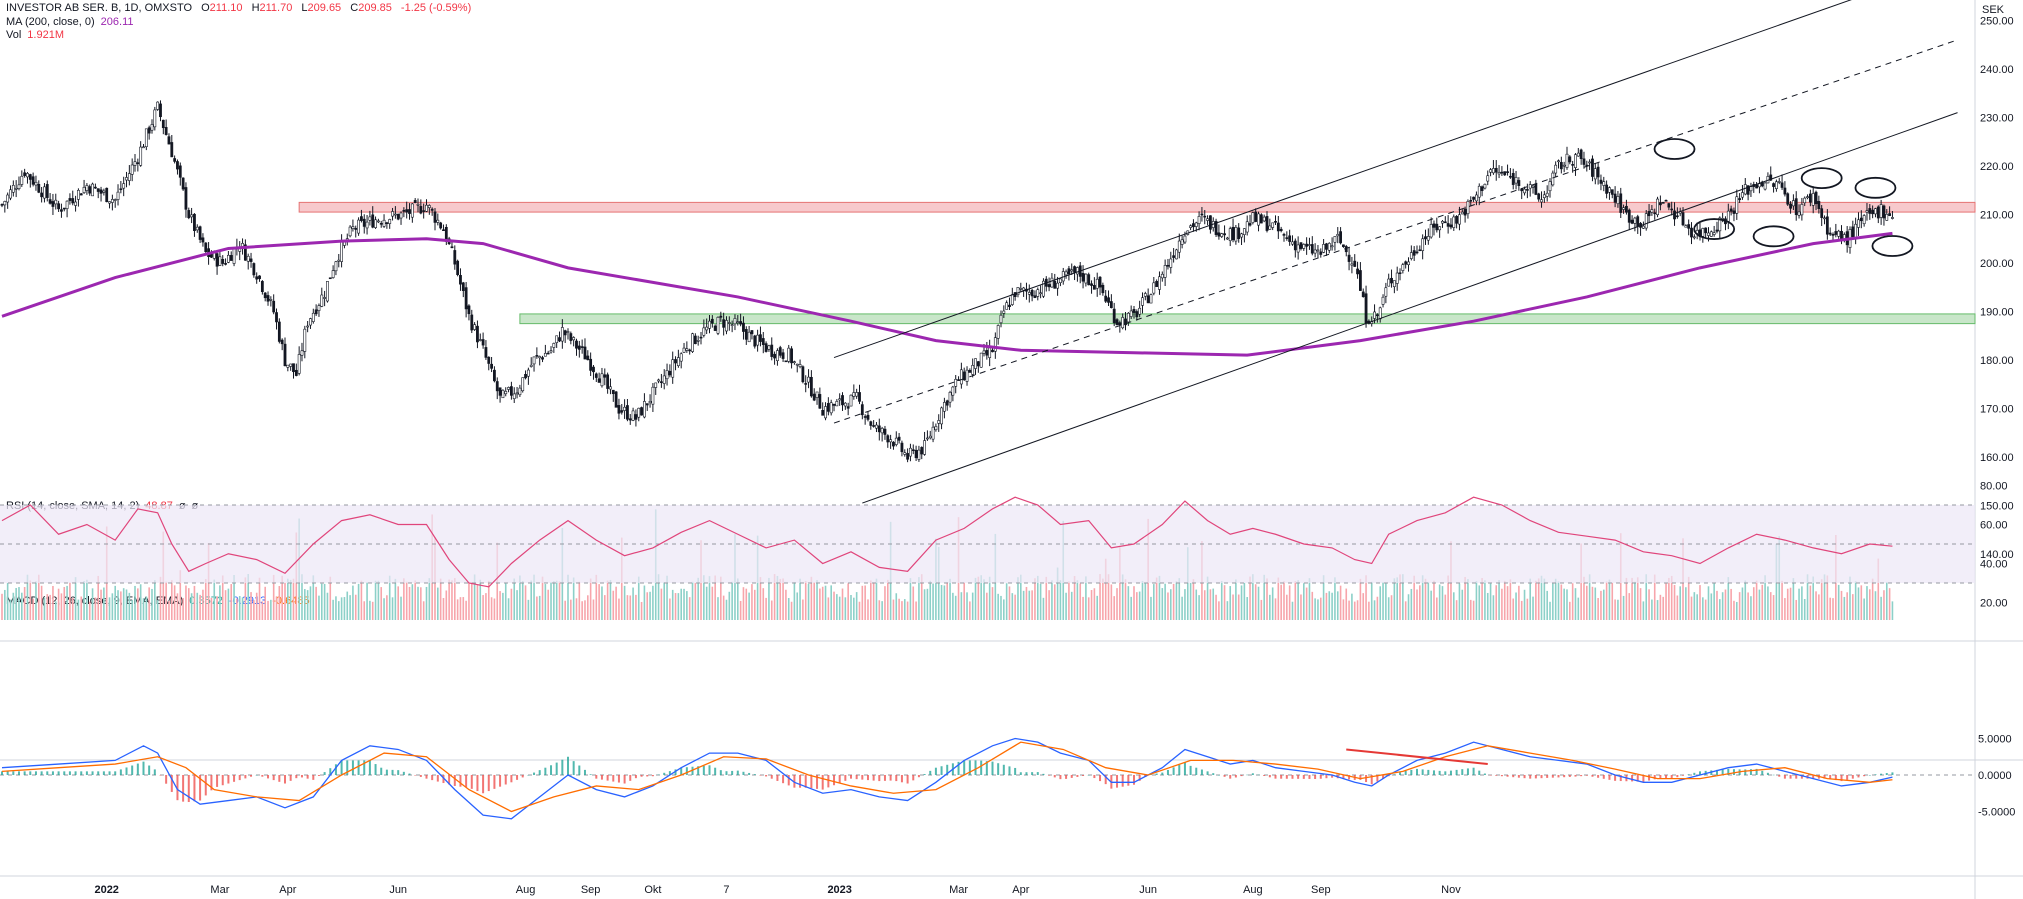 The image size is (2023, 899). I want to click on price-axis-tick: 170.00, so click(1997, 410).